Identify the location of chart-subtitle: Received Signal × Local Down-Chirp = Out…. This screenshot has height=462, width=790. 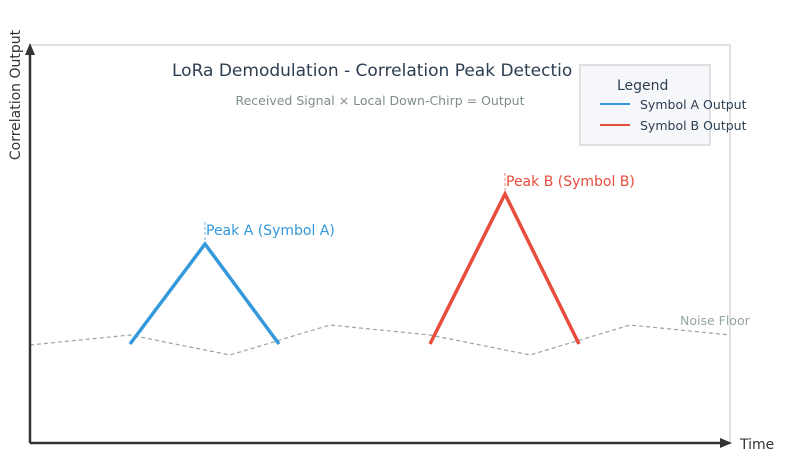
(379, 100).